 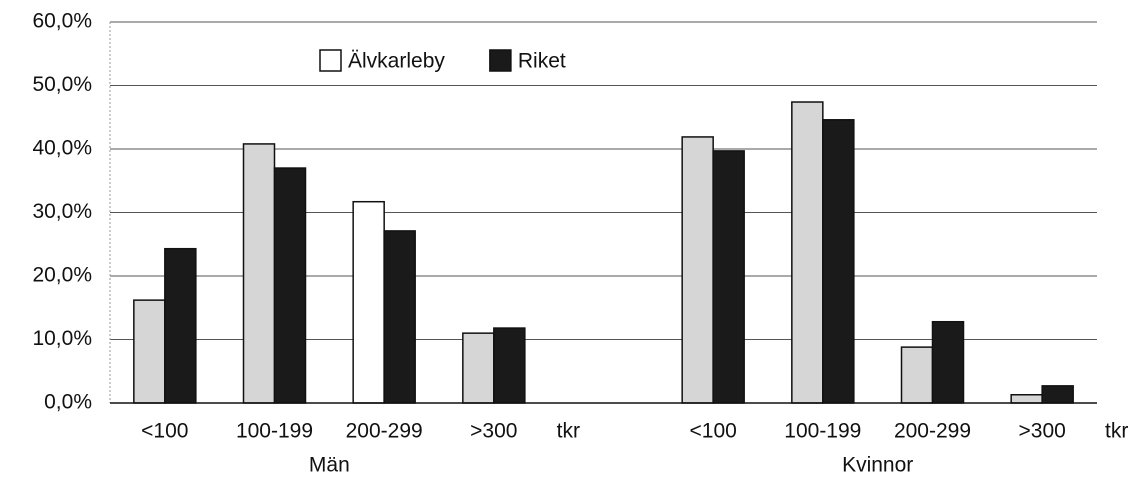 What do you see at coordinates (62, 84) in the screenshot?
I see `y-tick-label: 50,0%` at bounding box center [62, 84].